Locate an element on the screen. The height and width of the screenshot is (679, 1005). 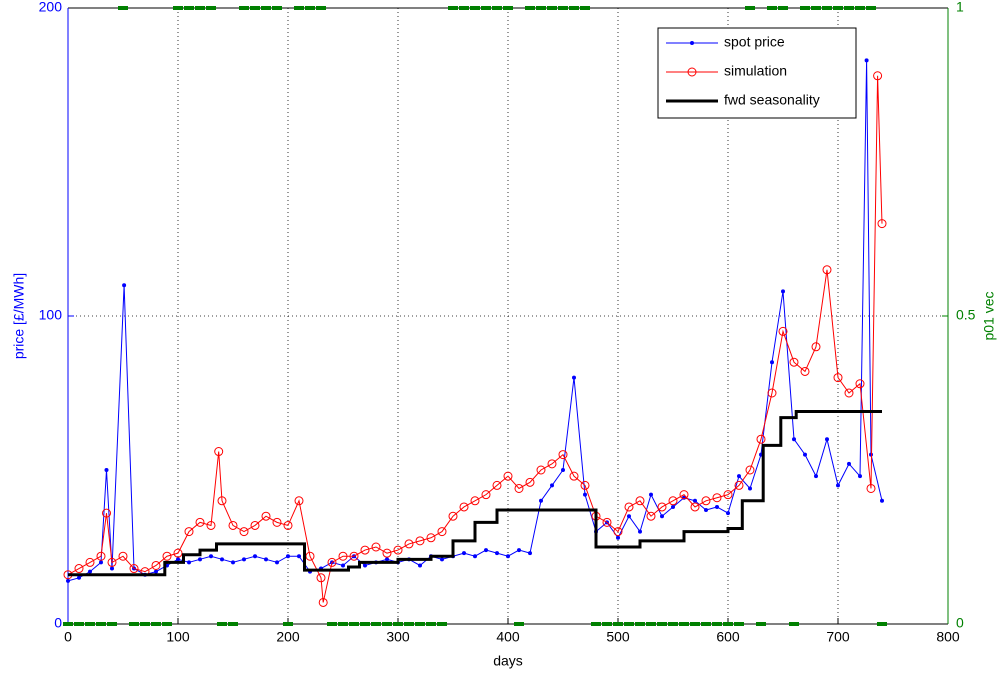
legend-label: fwd seasonality is located at coordinates (772, 100).